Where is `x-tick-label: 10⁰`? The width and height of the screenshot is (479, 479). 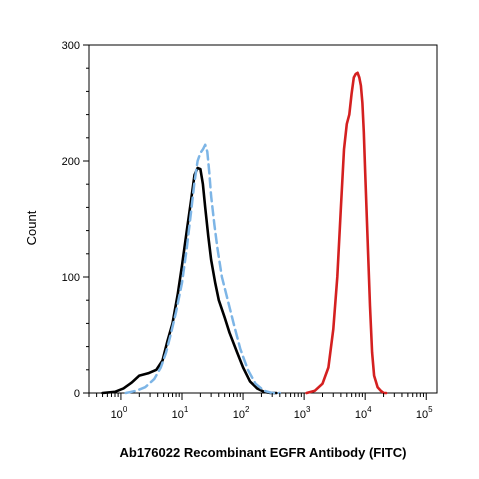 x-tick-label: 10⁰ is located at coordinates (119, 413).